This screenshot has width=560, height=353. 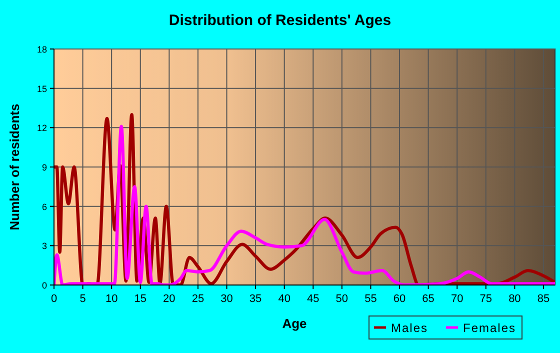 I want to click on y-tick-label: 3, so click(x=44, y=246).